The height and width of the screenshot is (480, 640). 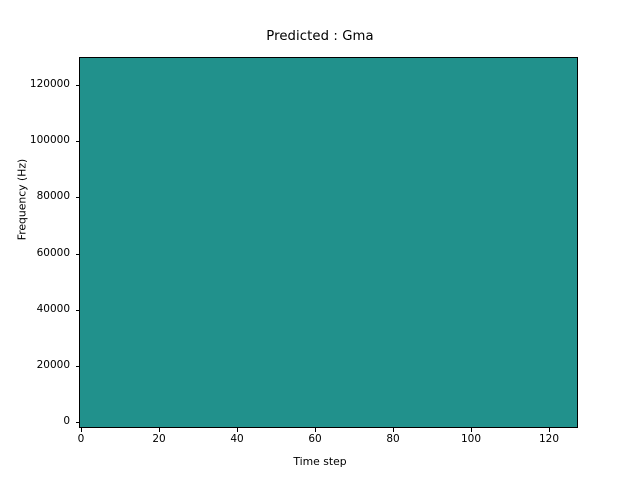 What do you see at coordinates (66, 421) in the screenshot?
I see `y-tick-label: 0` at bounding box center [66, 421].